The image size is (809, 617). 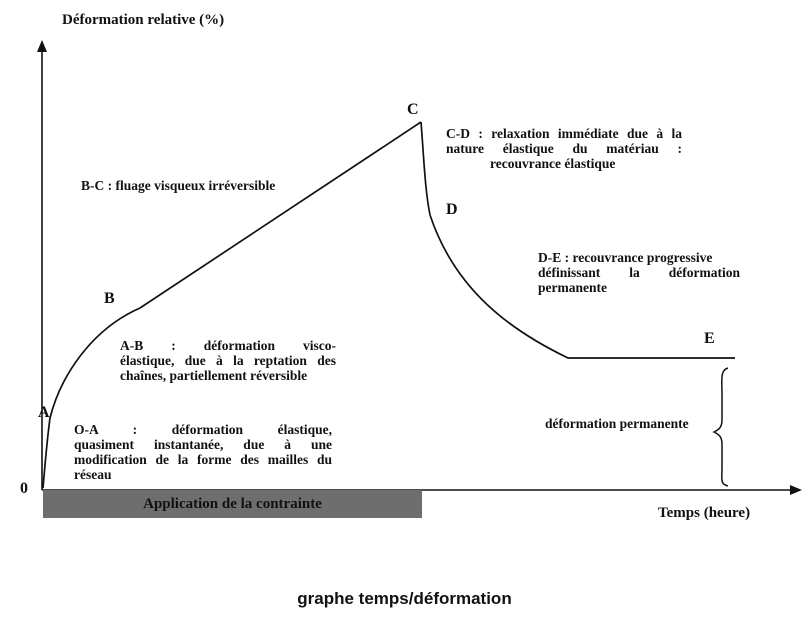 What do you see at coordinates (452, 209) in the screenshot?
I see `point-d-label: D` at bounding box center [452, 209].